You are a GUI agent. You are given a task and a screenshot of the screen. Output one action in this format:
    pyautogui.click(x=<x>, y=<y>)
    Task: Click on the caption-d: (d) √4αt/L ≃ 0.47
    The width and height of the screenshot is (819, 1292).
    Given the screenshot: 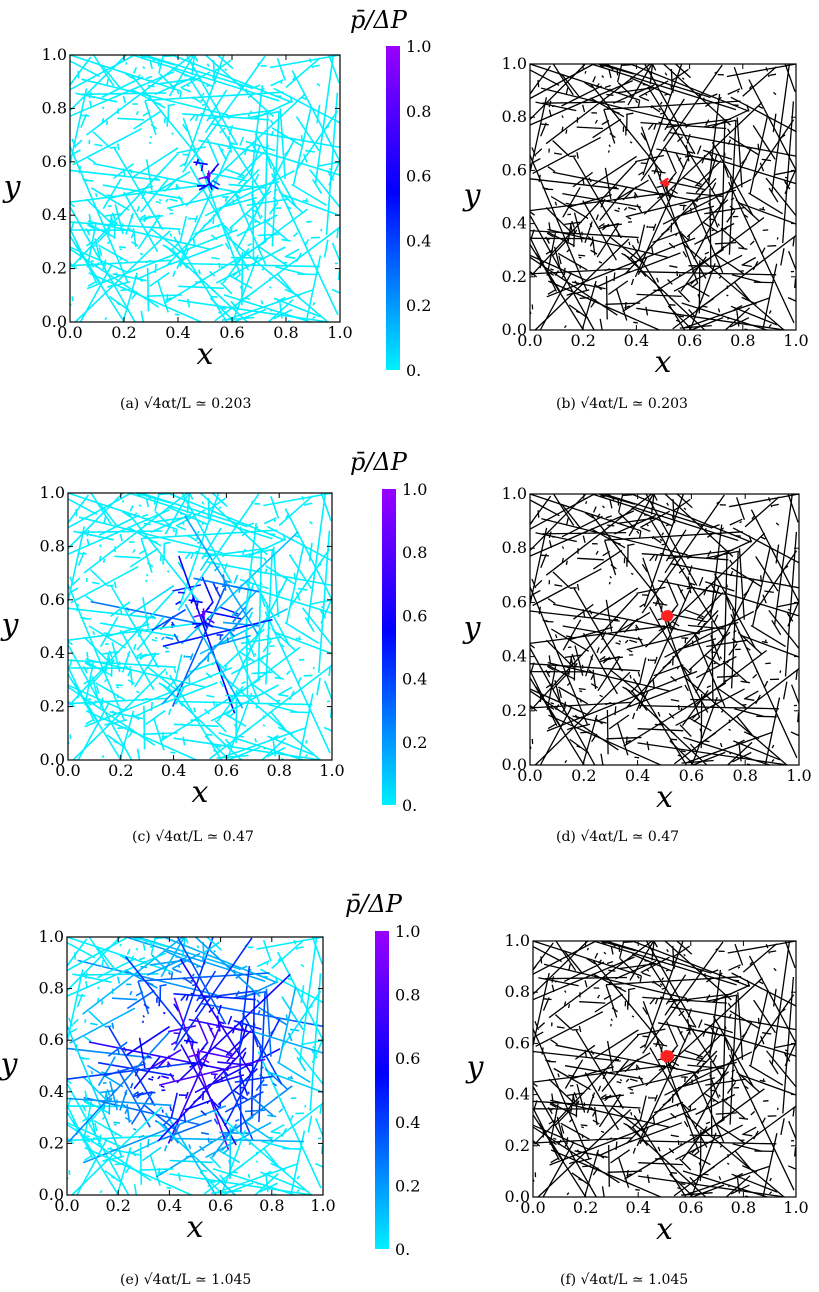 What is the action you would take?
    pyautogui.click(x=618, y=837)
    